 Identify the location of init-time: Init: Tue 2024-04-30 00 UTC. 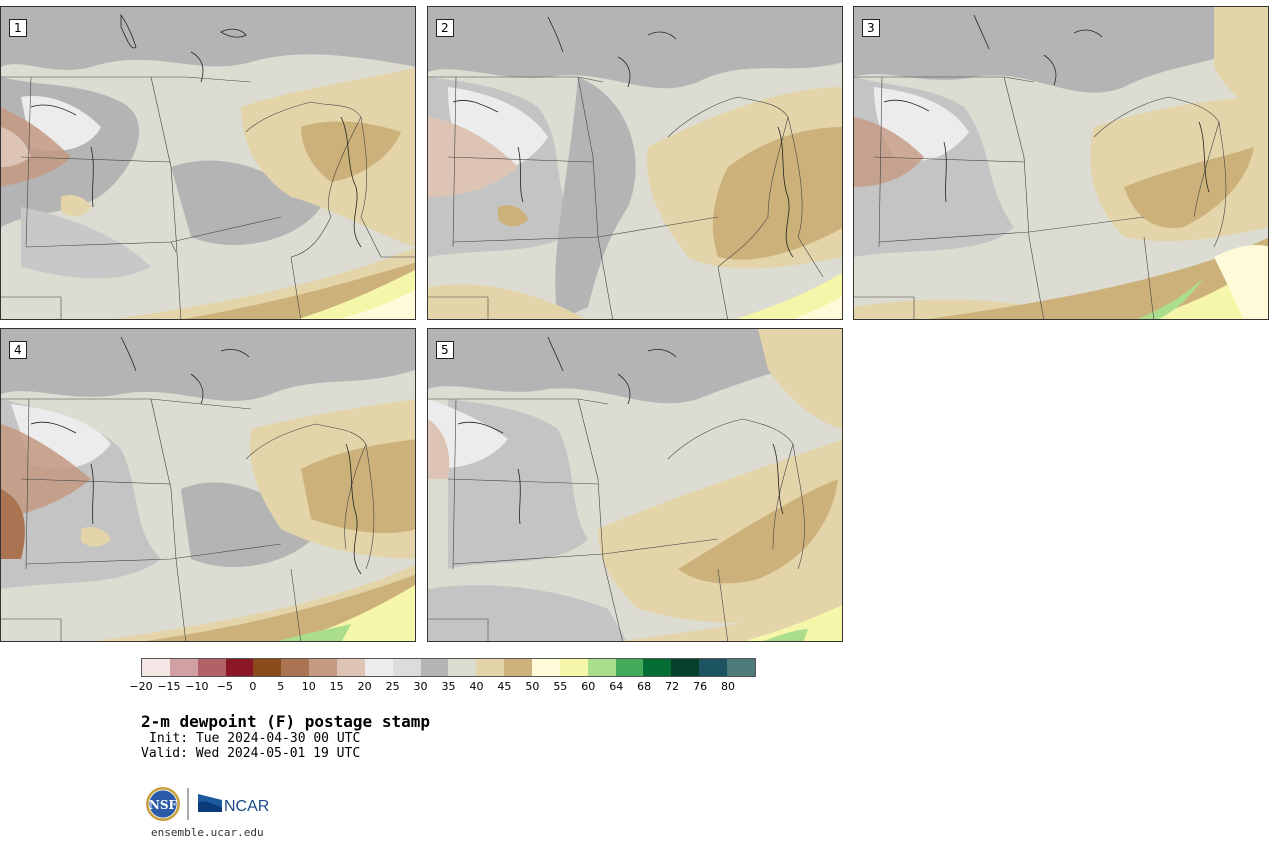
(255, 738).